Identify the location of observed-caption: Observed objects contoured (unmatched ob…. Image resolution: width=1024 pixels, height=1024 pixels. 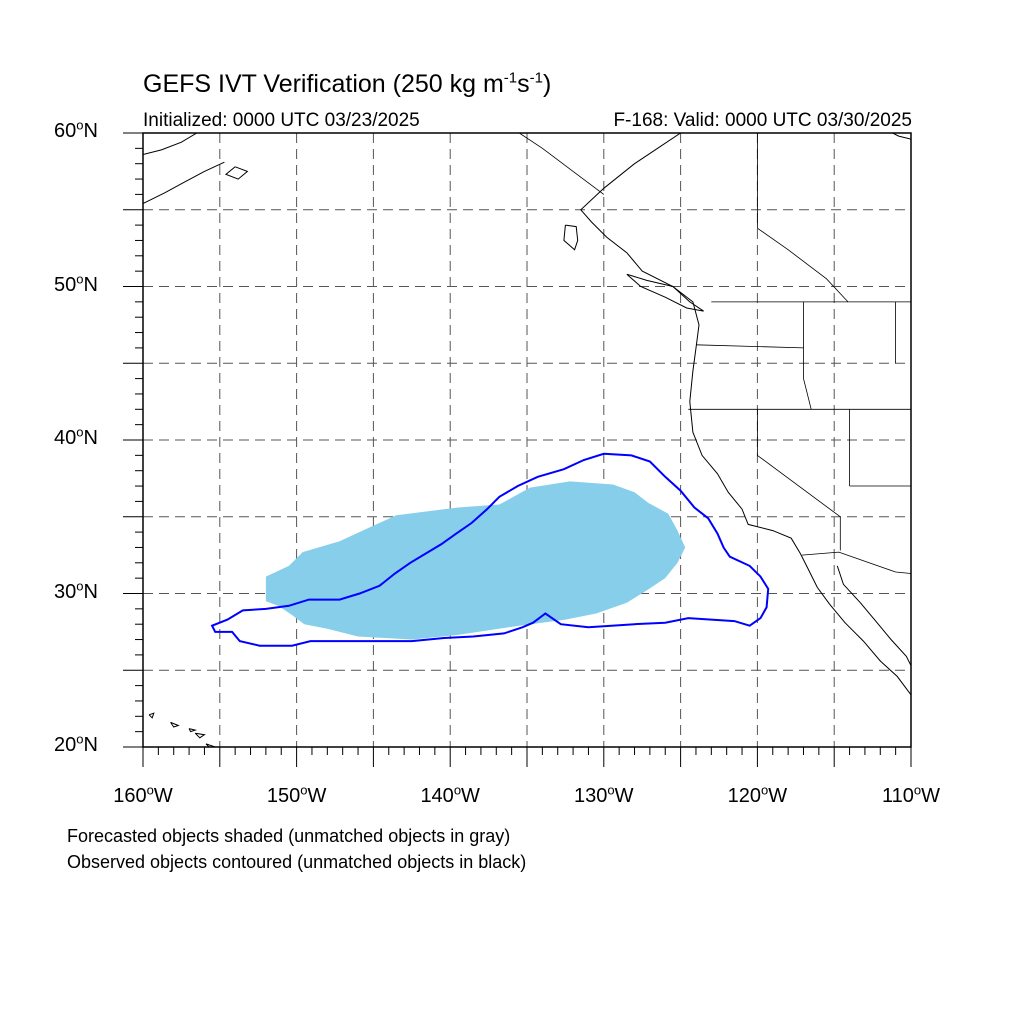
(297, 862).